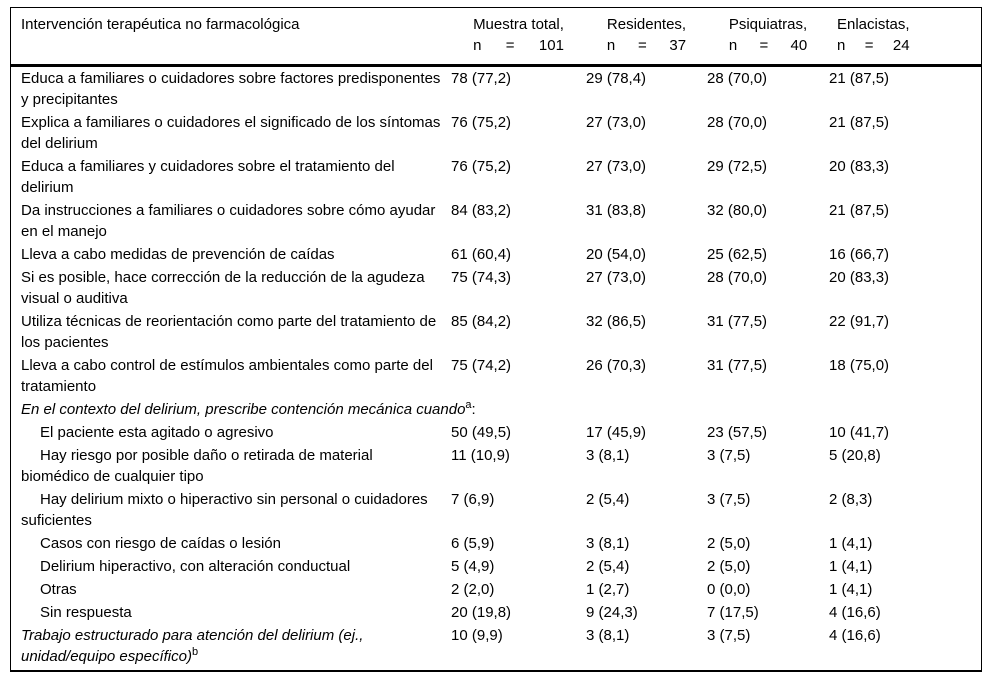  I want to click on row-value: 16 (66,7), so click(859, 254).